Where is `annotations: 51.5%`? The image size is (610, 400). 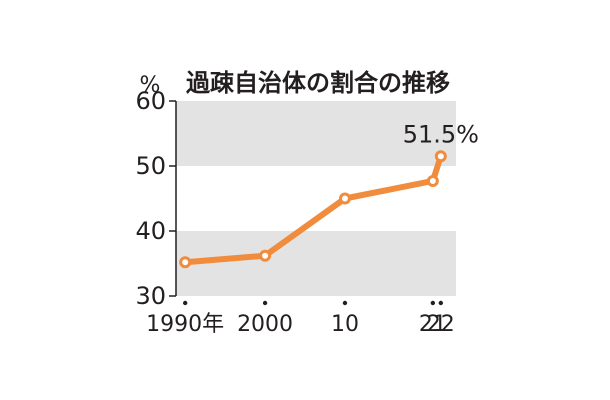 annotations: 51.5% is located at coordinates (441, 134).